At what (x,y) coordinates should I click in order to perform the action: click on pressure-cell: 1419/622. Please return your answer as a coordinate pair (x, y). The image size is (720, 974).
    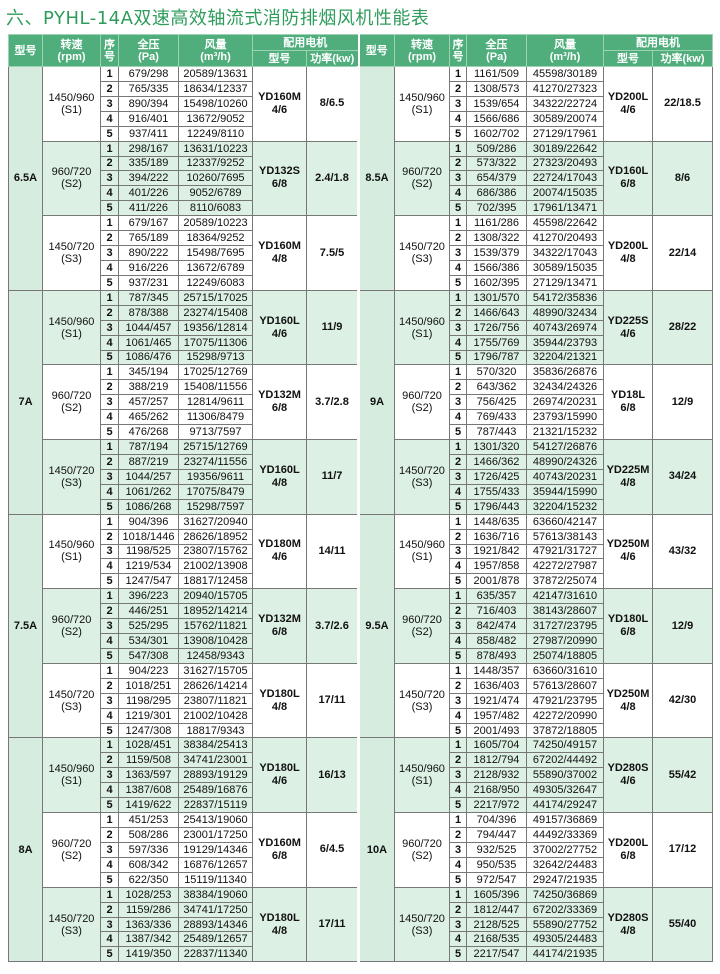
    Looking at the image, I should click on (148, 805).